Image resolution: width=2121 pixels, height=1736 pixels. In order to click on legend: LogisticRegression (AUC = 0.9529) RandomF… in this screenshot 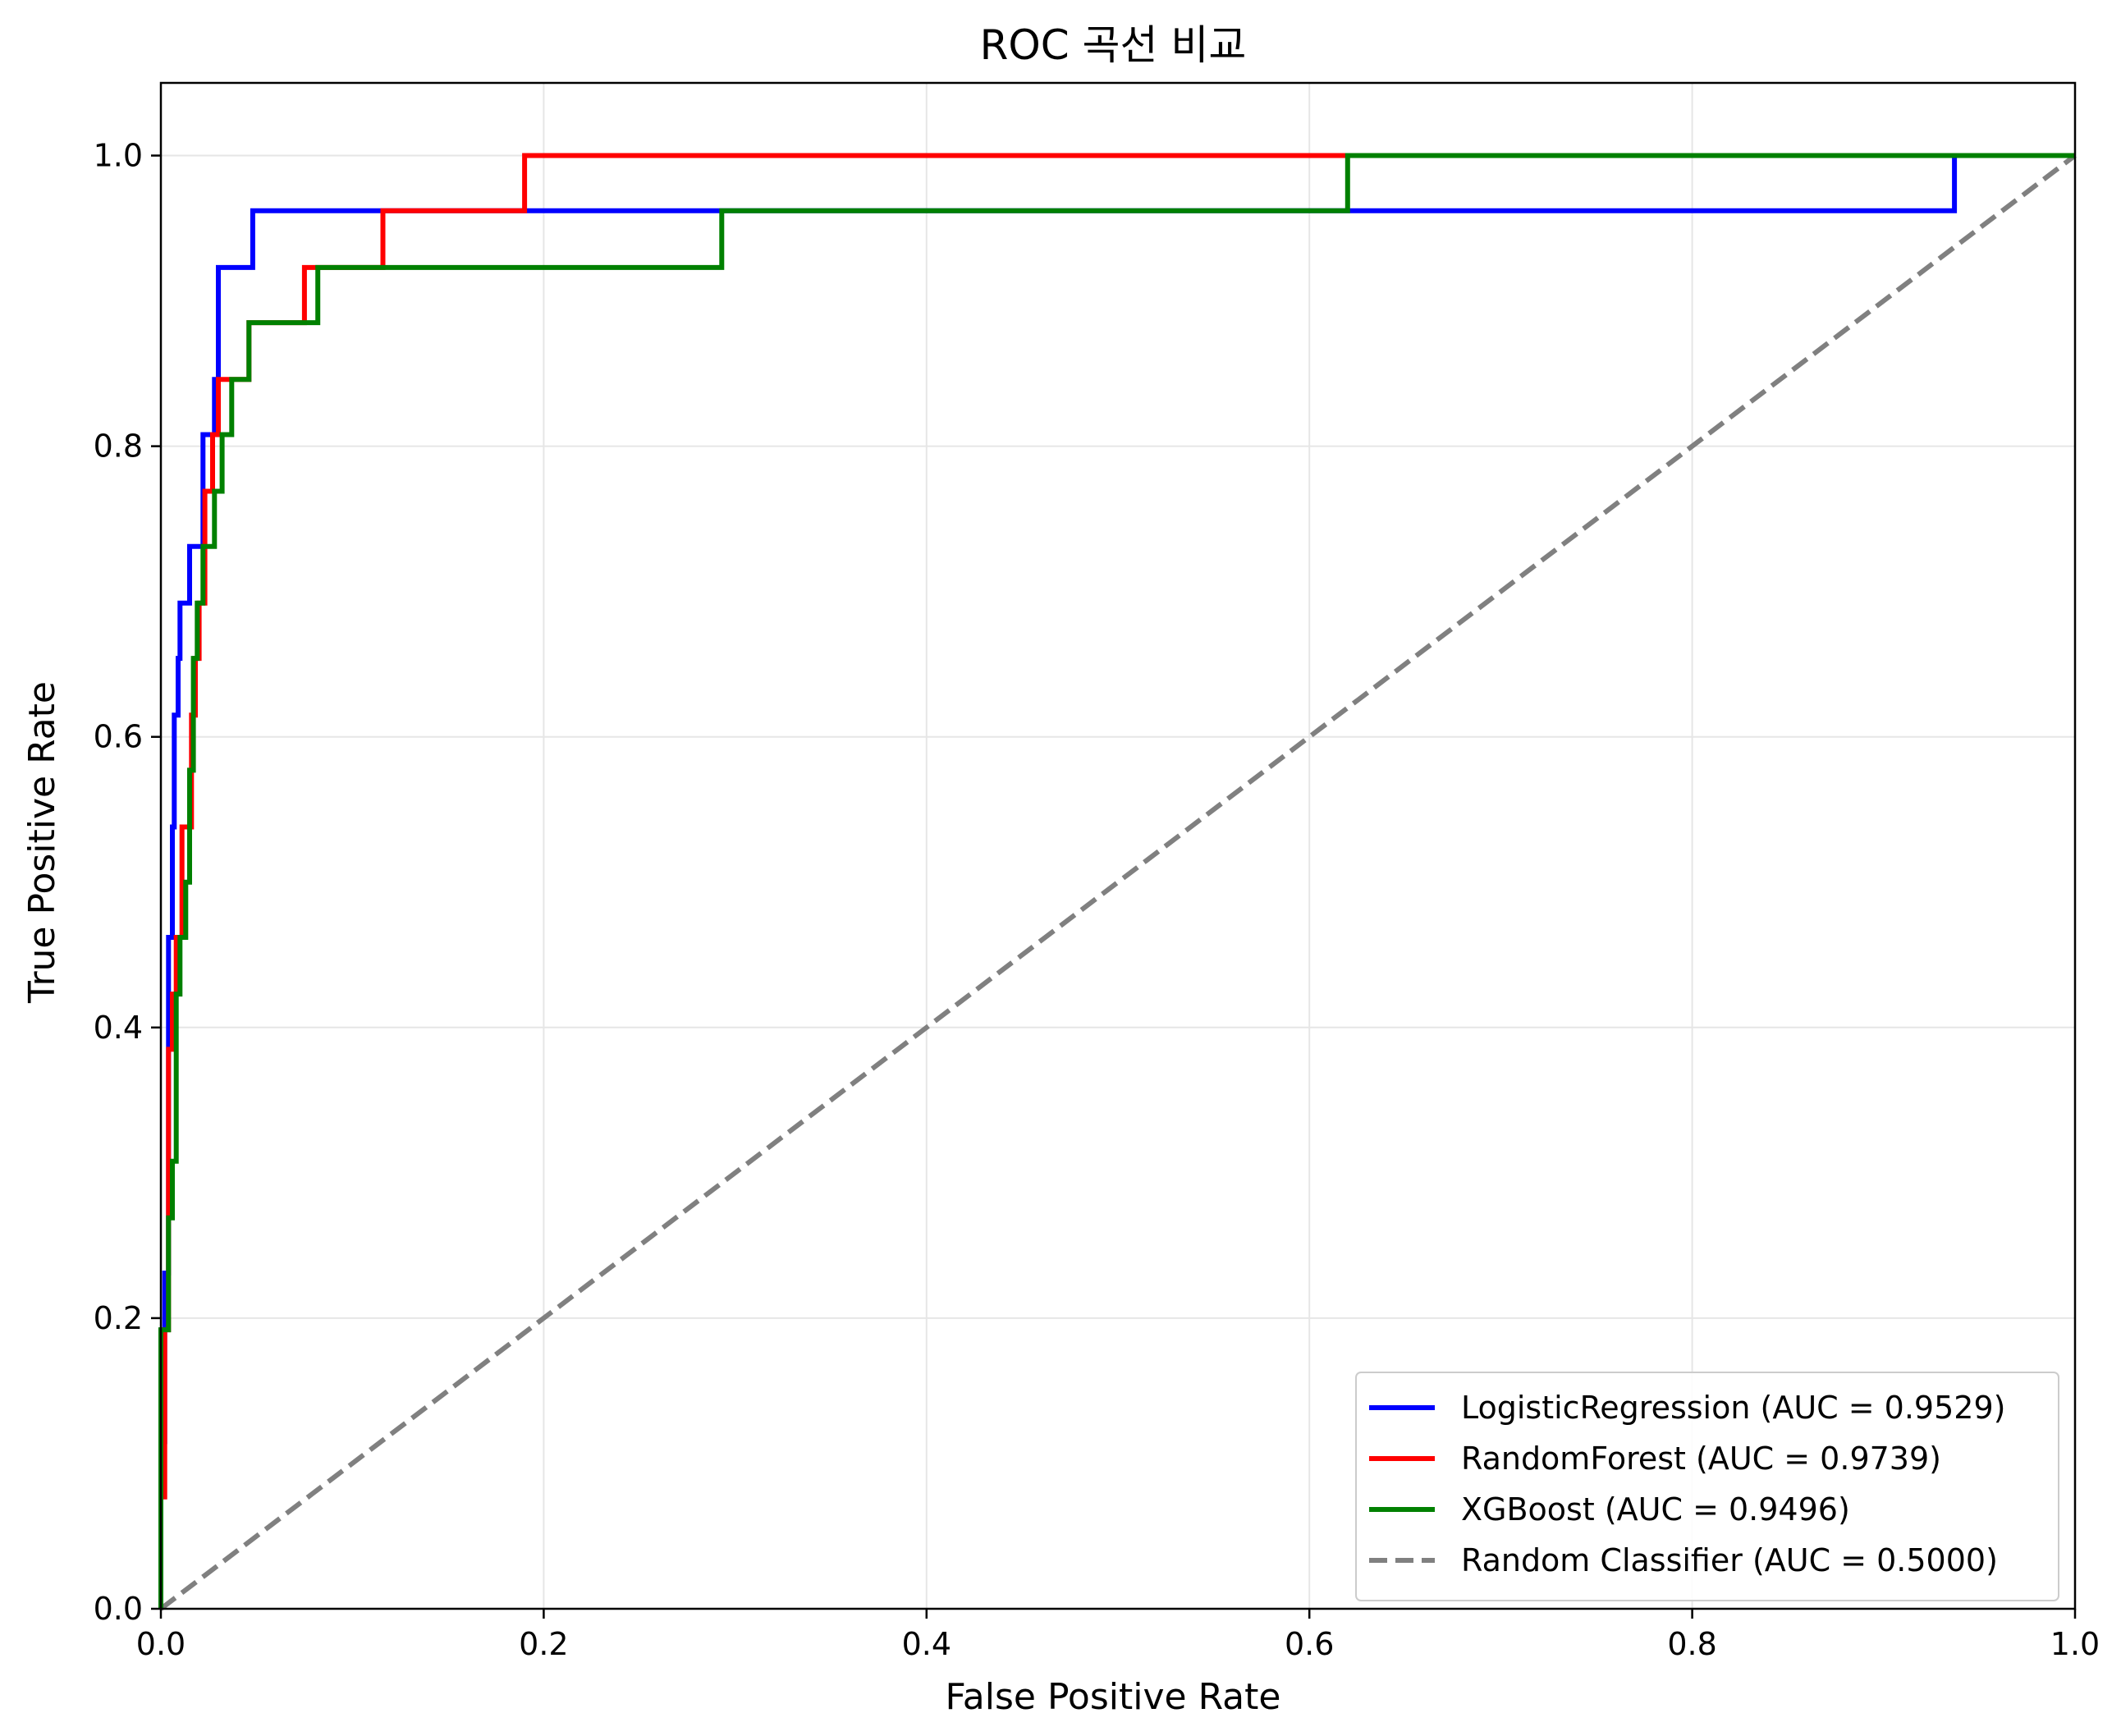, I will do `click(1707, 1486)`.